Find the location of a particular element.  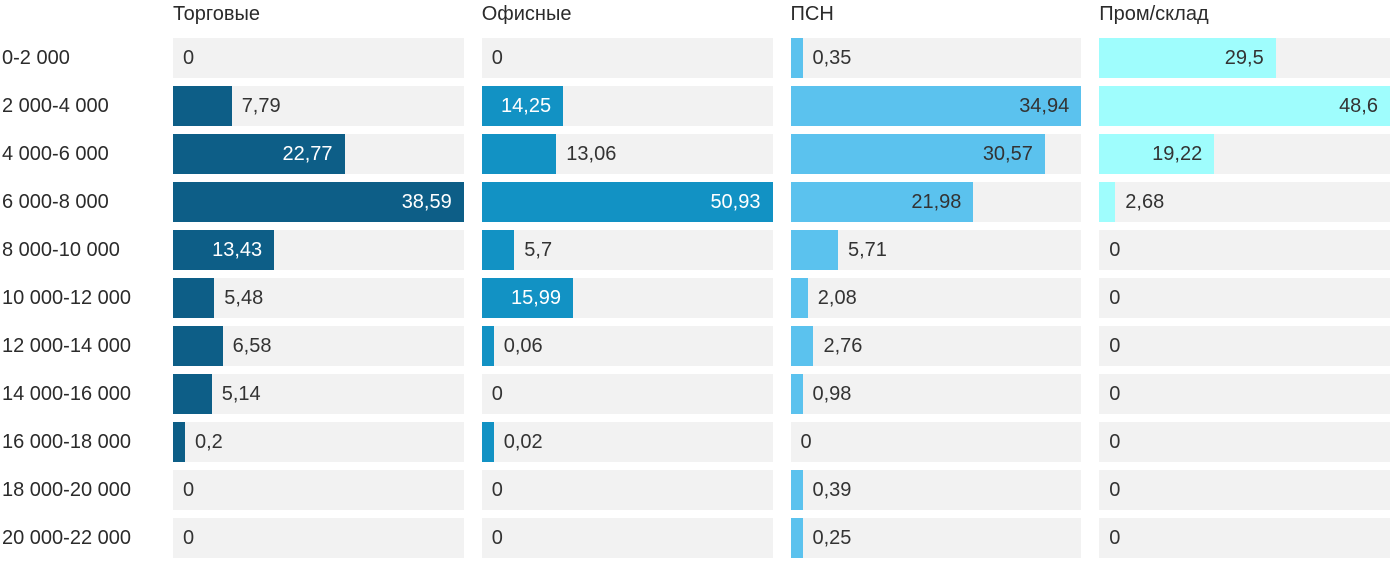

bar-value-label: 0,39 is located at coordinates (832, 489).